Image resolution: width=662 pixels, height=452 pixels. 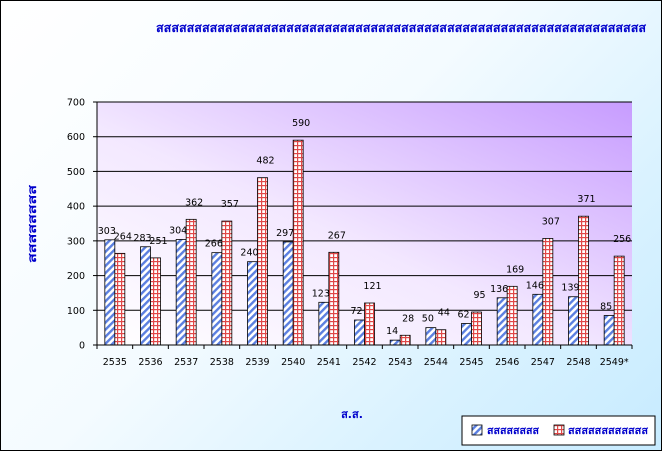 What do you see at coordinates (82, 225) in the screenshot?
I see `y-axis-ticks: 0 100 200 300 400 500 600 700` at bounding box center [82, 225].